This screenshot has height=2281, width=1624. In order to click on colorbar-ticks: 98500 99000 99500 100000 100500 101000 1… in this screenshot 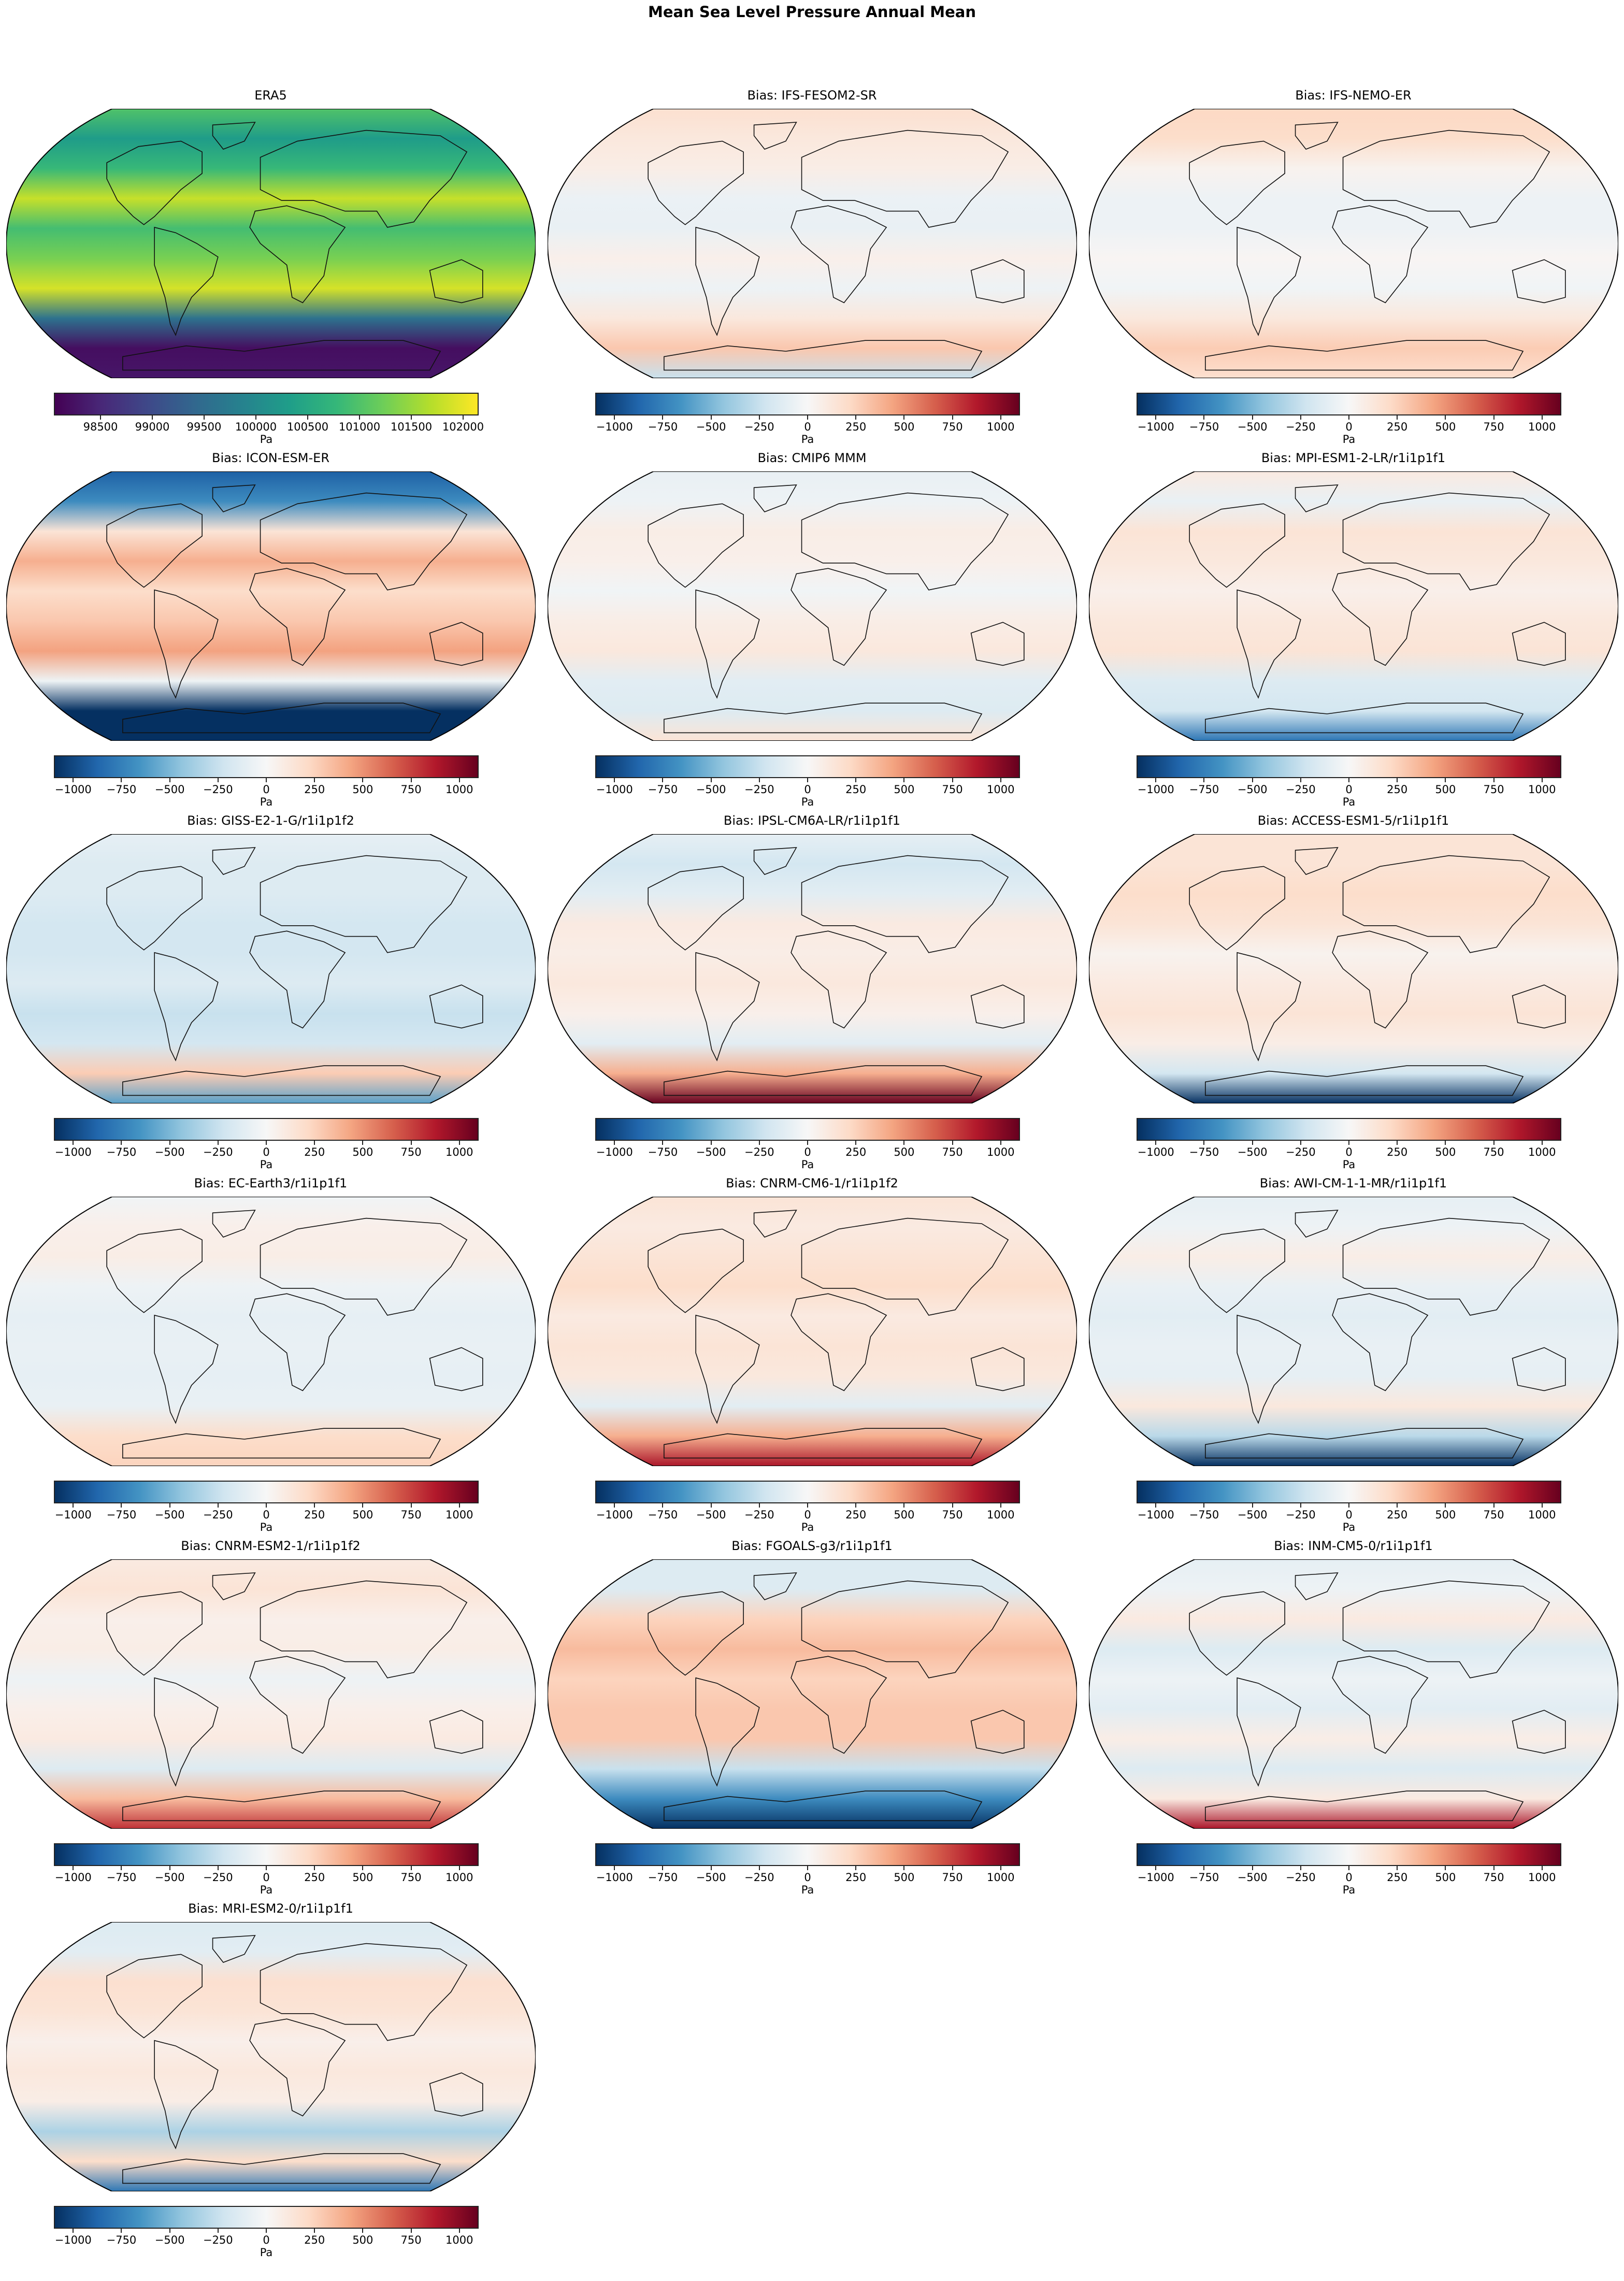, I will do `click(269, 425)`.